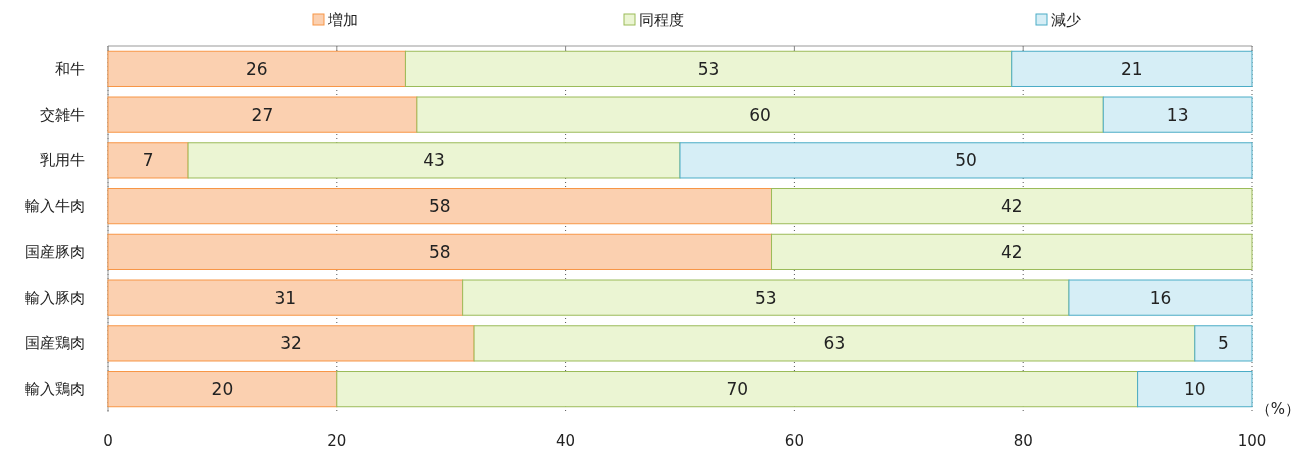 This screenshot has height=449, width=1314. What do you see at coordinates (794, 440) in the screenshot?
I see `x-tick-label: 60` at bounding box center [794, 440].